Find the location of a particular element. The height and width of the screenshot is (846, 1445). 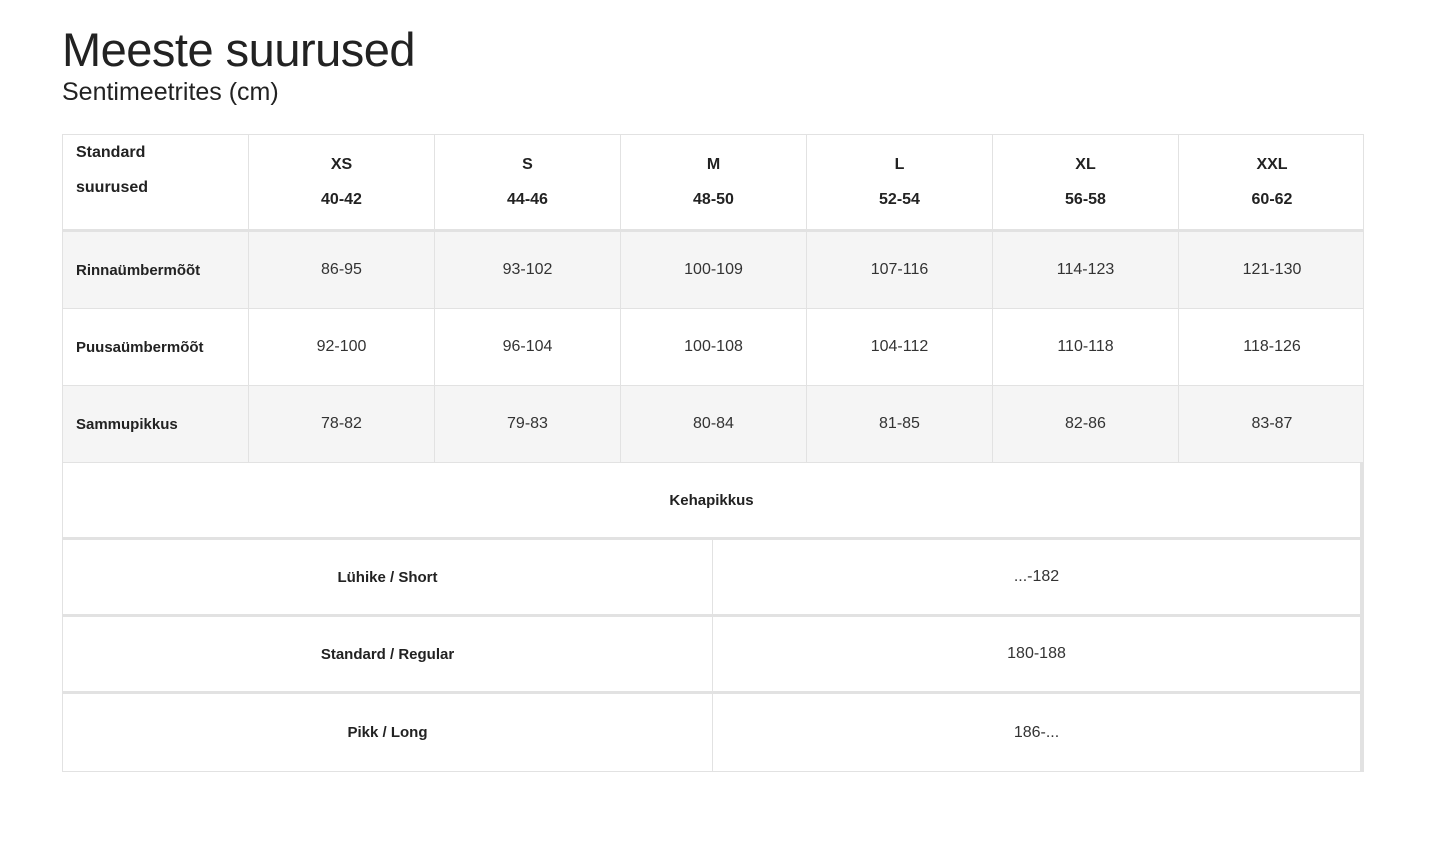

header-size-xxl: XXL 60-62 is located at coordinates (1272, 182).